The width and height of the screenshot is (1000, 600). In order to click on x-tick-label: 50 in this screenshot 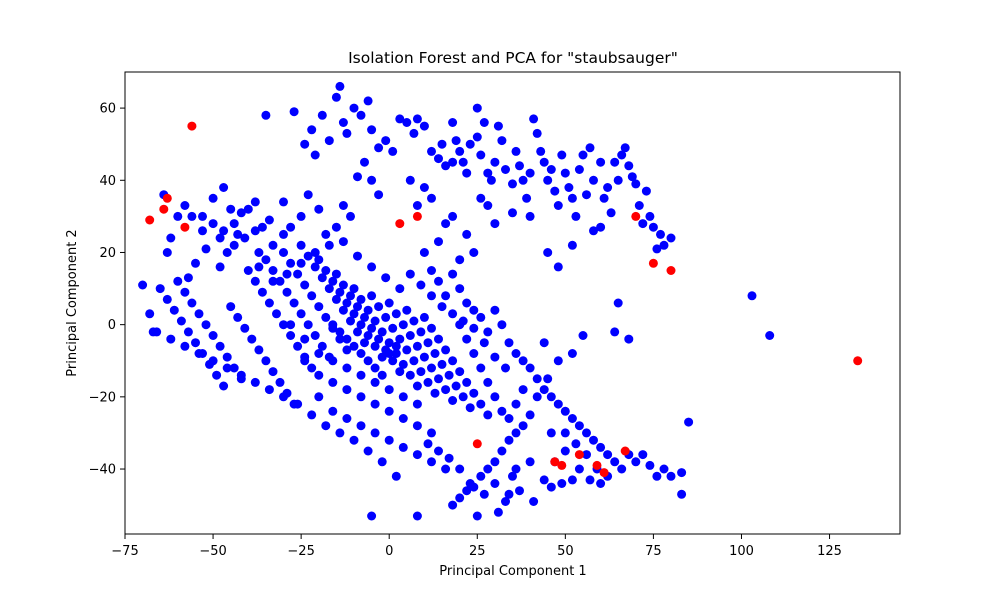, I will do `click(565, 551)`.